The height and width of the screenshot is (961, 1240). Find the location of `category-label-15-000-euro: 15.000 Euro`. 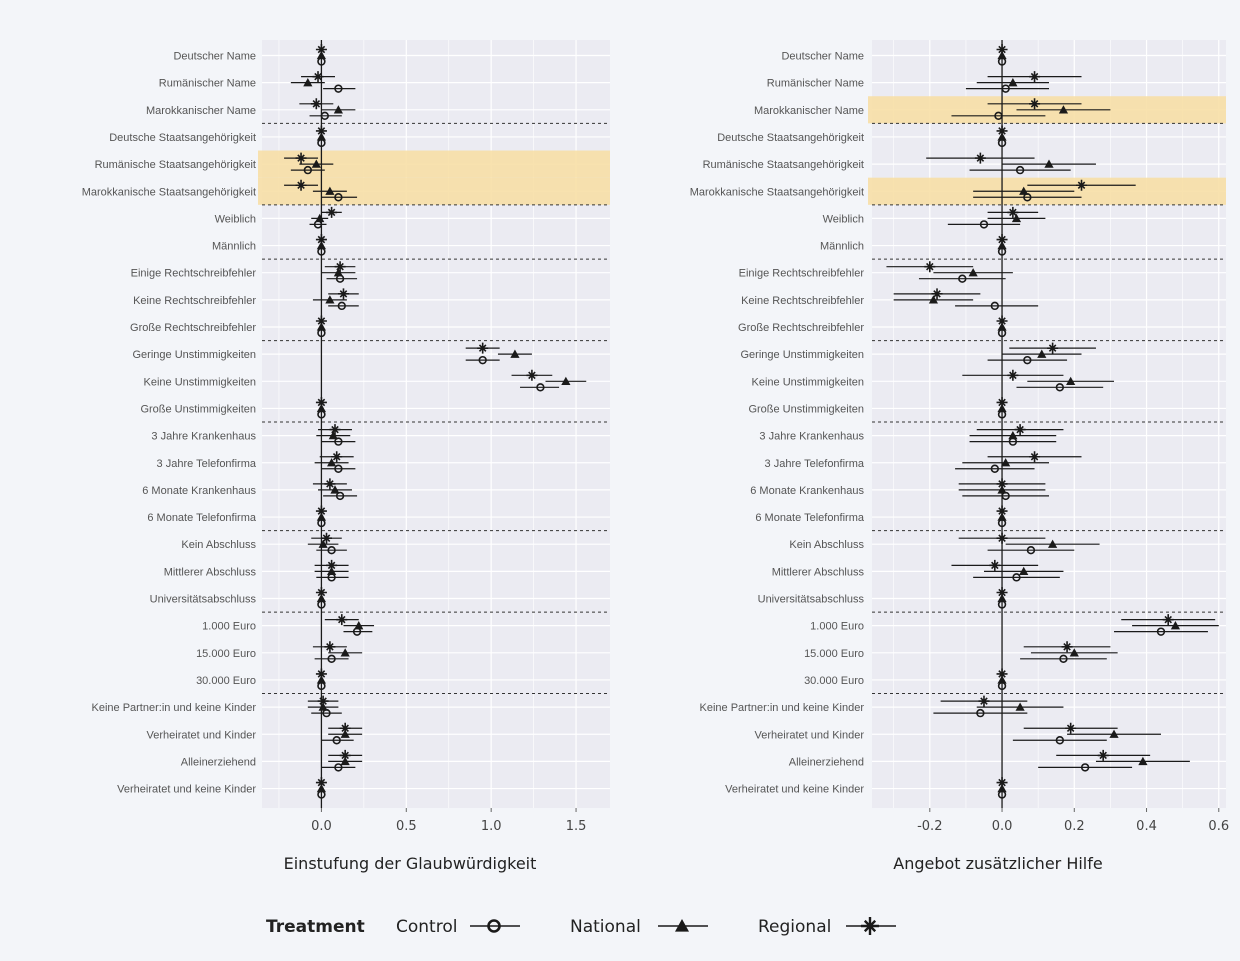

category-label-15-000-euro: 15.000 Euro is located at coordinates (226, 654).